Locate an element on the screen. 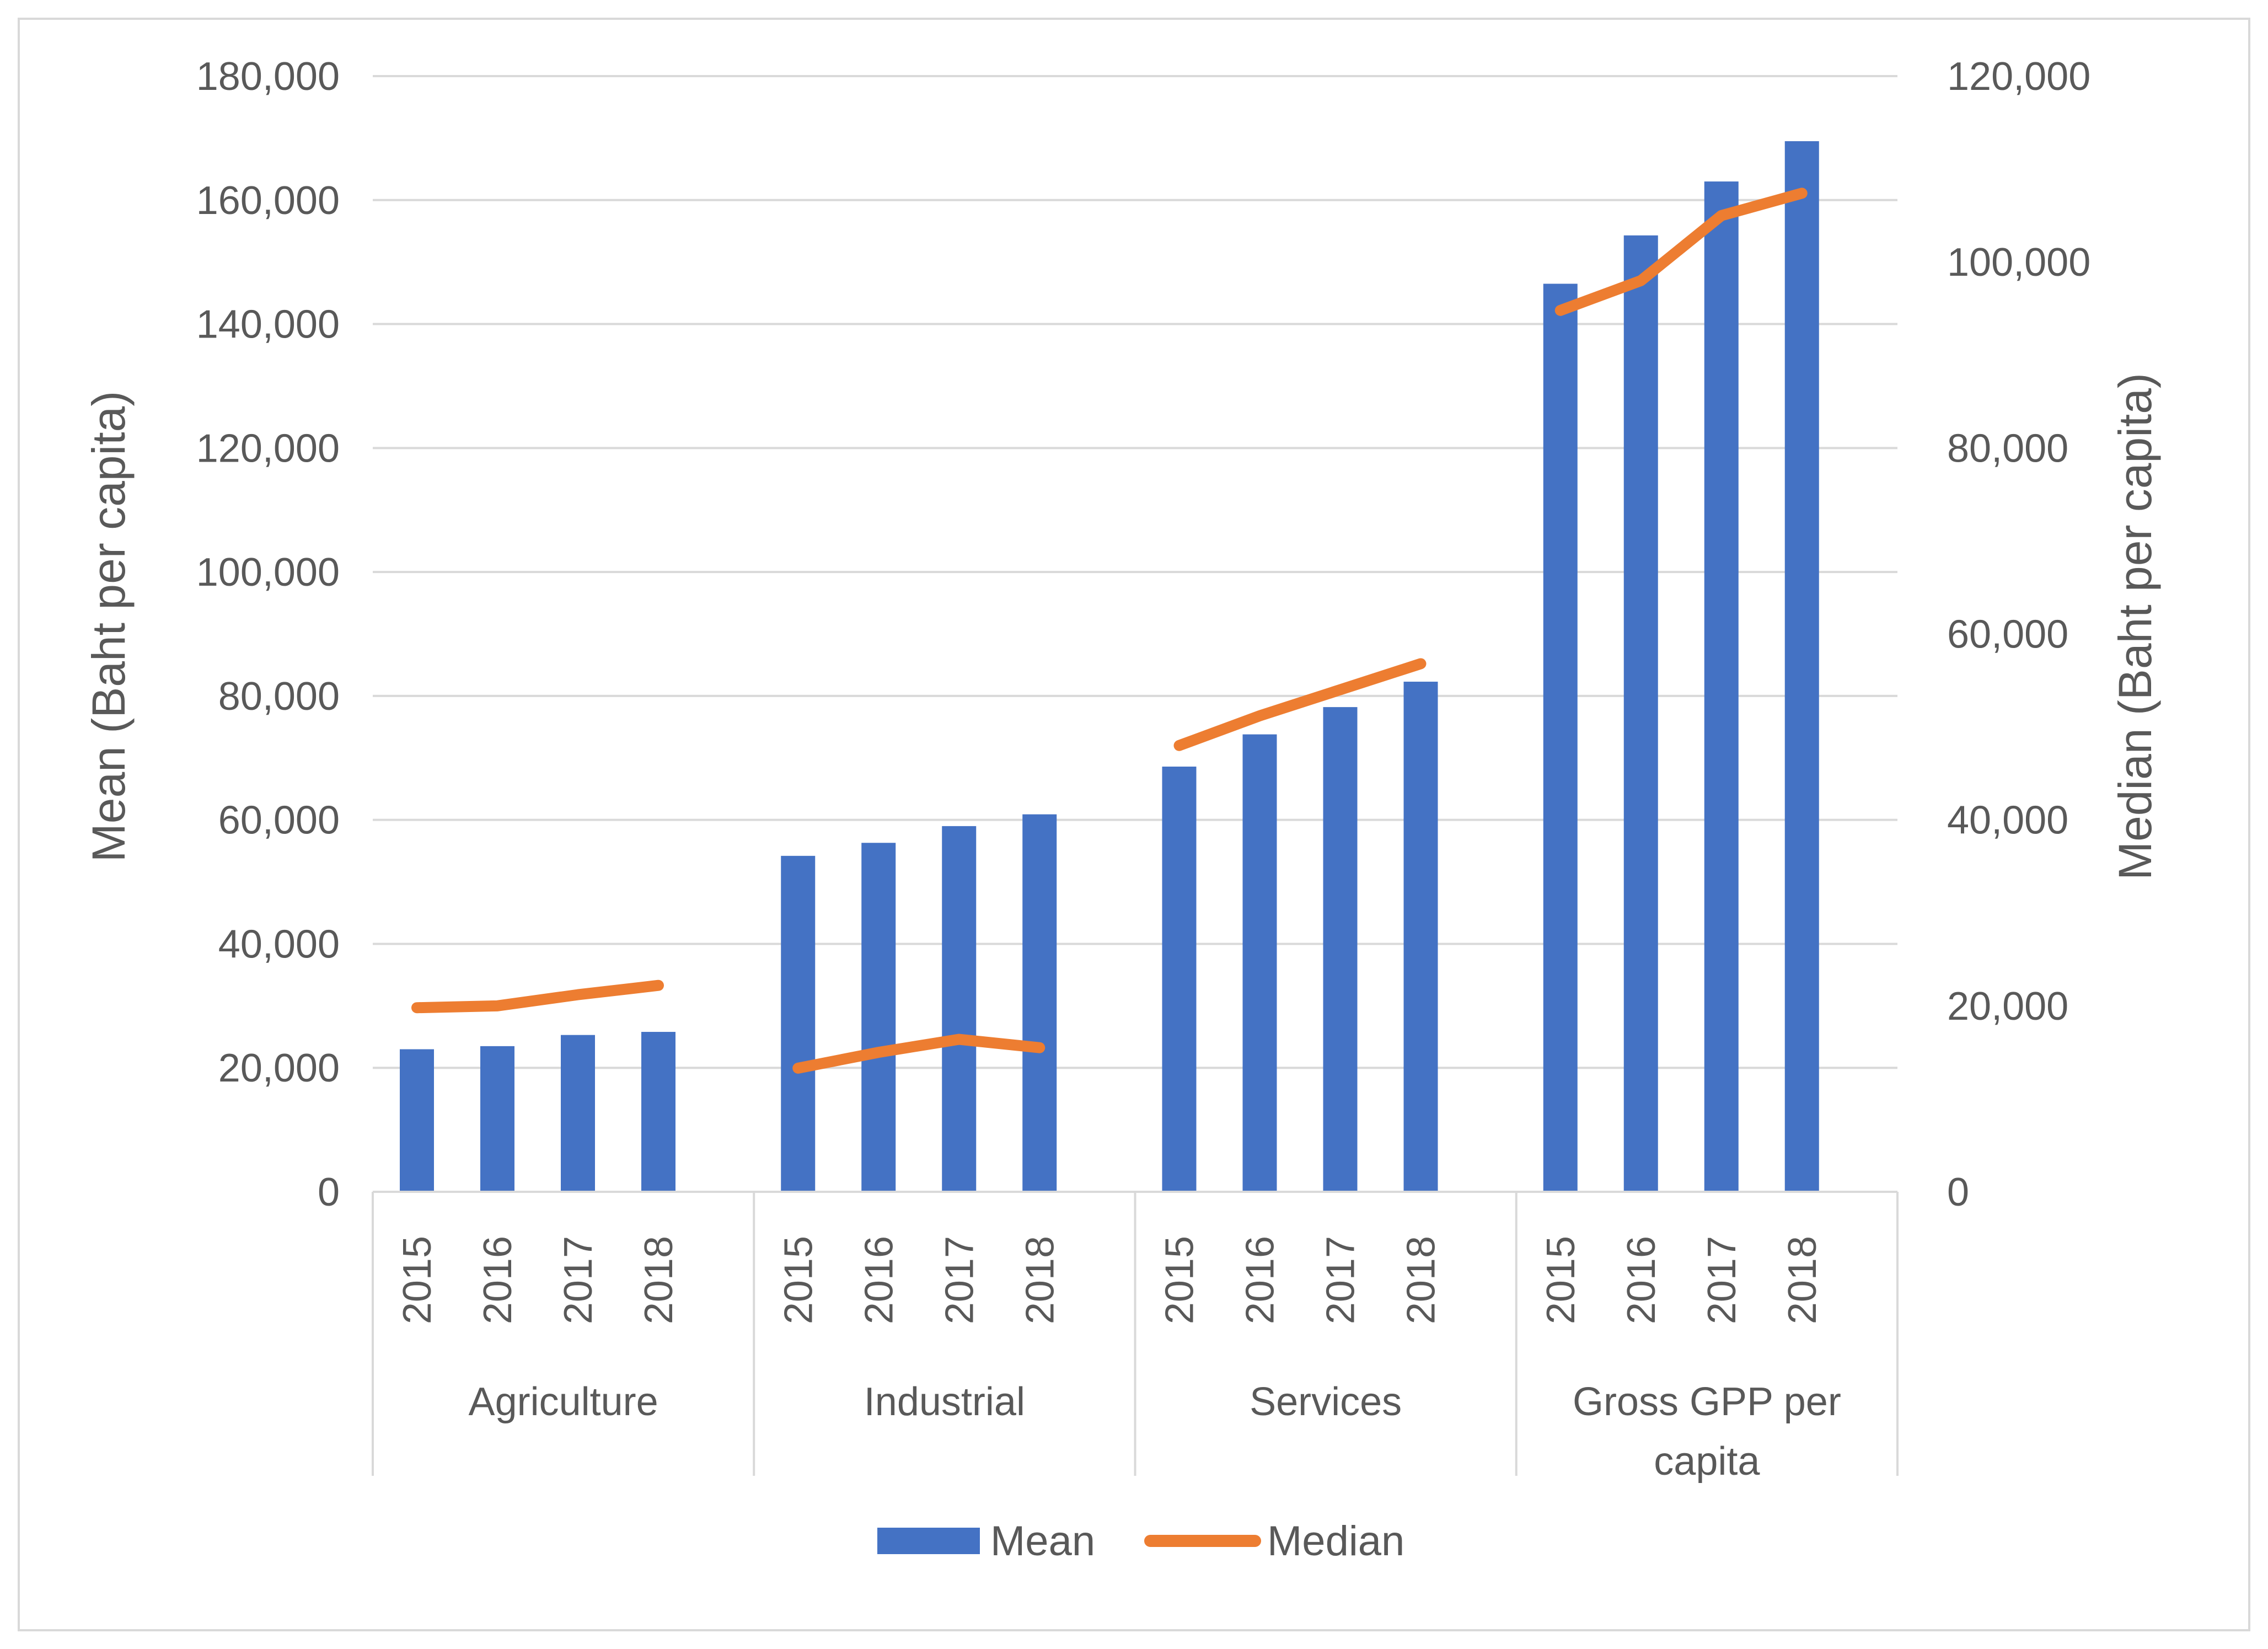  left-tick-label: 140,000 is located at coordinates (268, 325).